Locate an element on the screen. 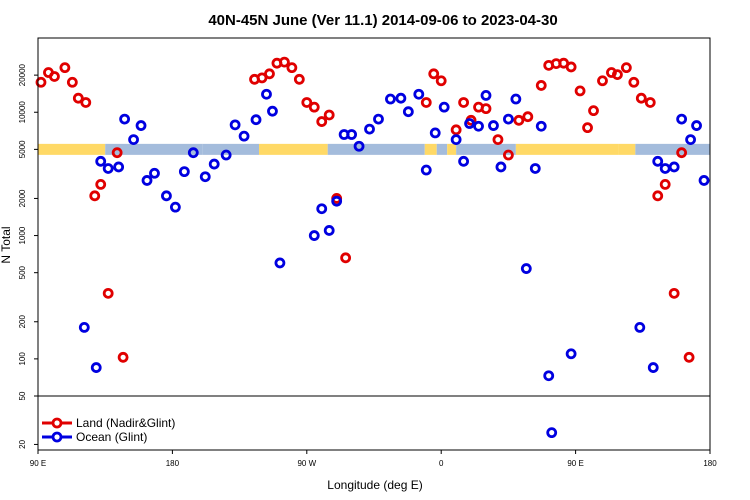  y-tick-label: 100 is located at coordinates (22, 359).